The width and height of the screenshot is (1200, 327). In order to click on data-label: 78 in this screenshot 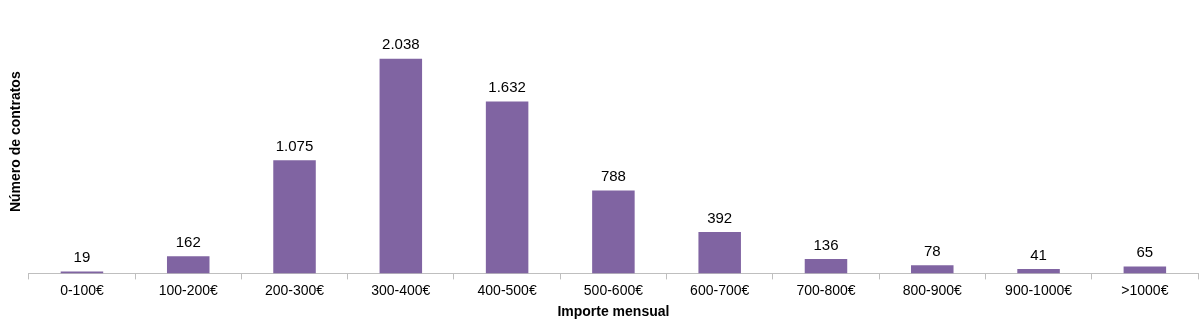, I will do `click(932, 250)`.